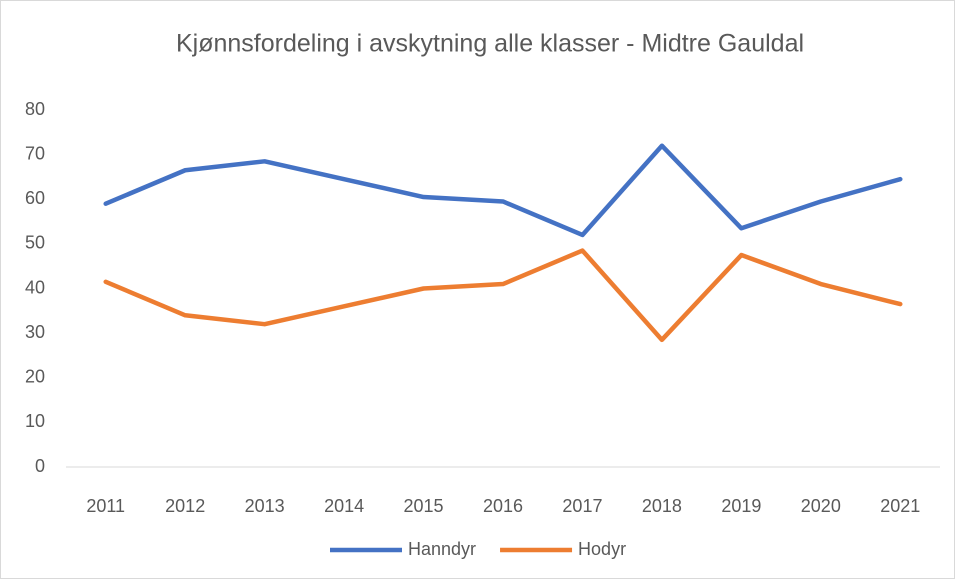 Image resolution: width=955 pixels, height=584 pixels. What do you see at coordinates (424, 506) in the screenshot?
I see `x-tick-label: 2015` at bounding box center [424, 506].